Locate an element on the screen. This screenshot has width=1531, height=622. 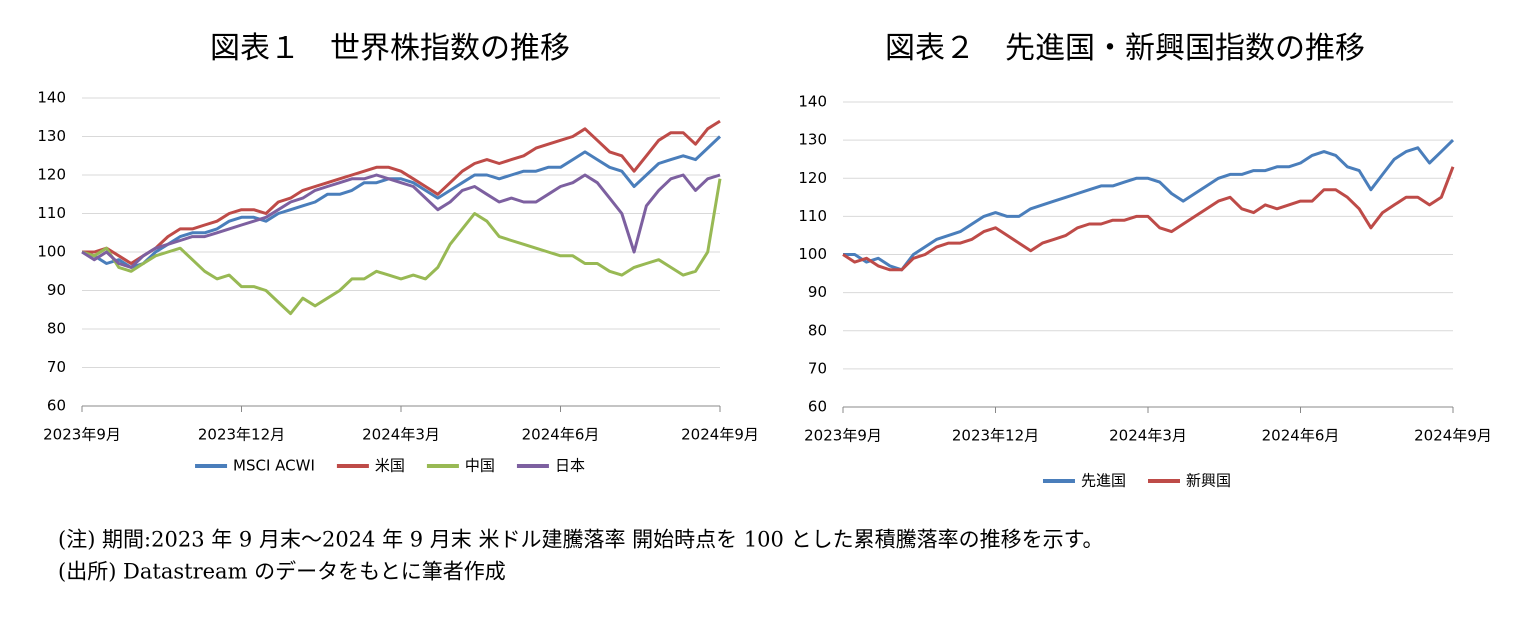
chart-title: 図表２ 先進国・新興国指数の推移 is located at coordinates (1125, 48).